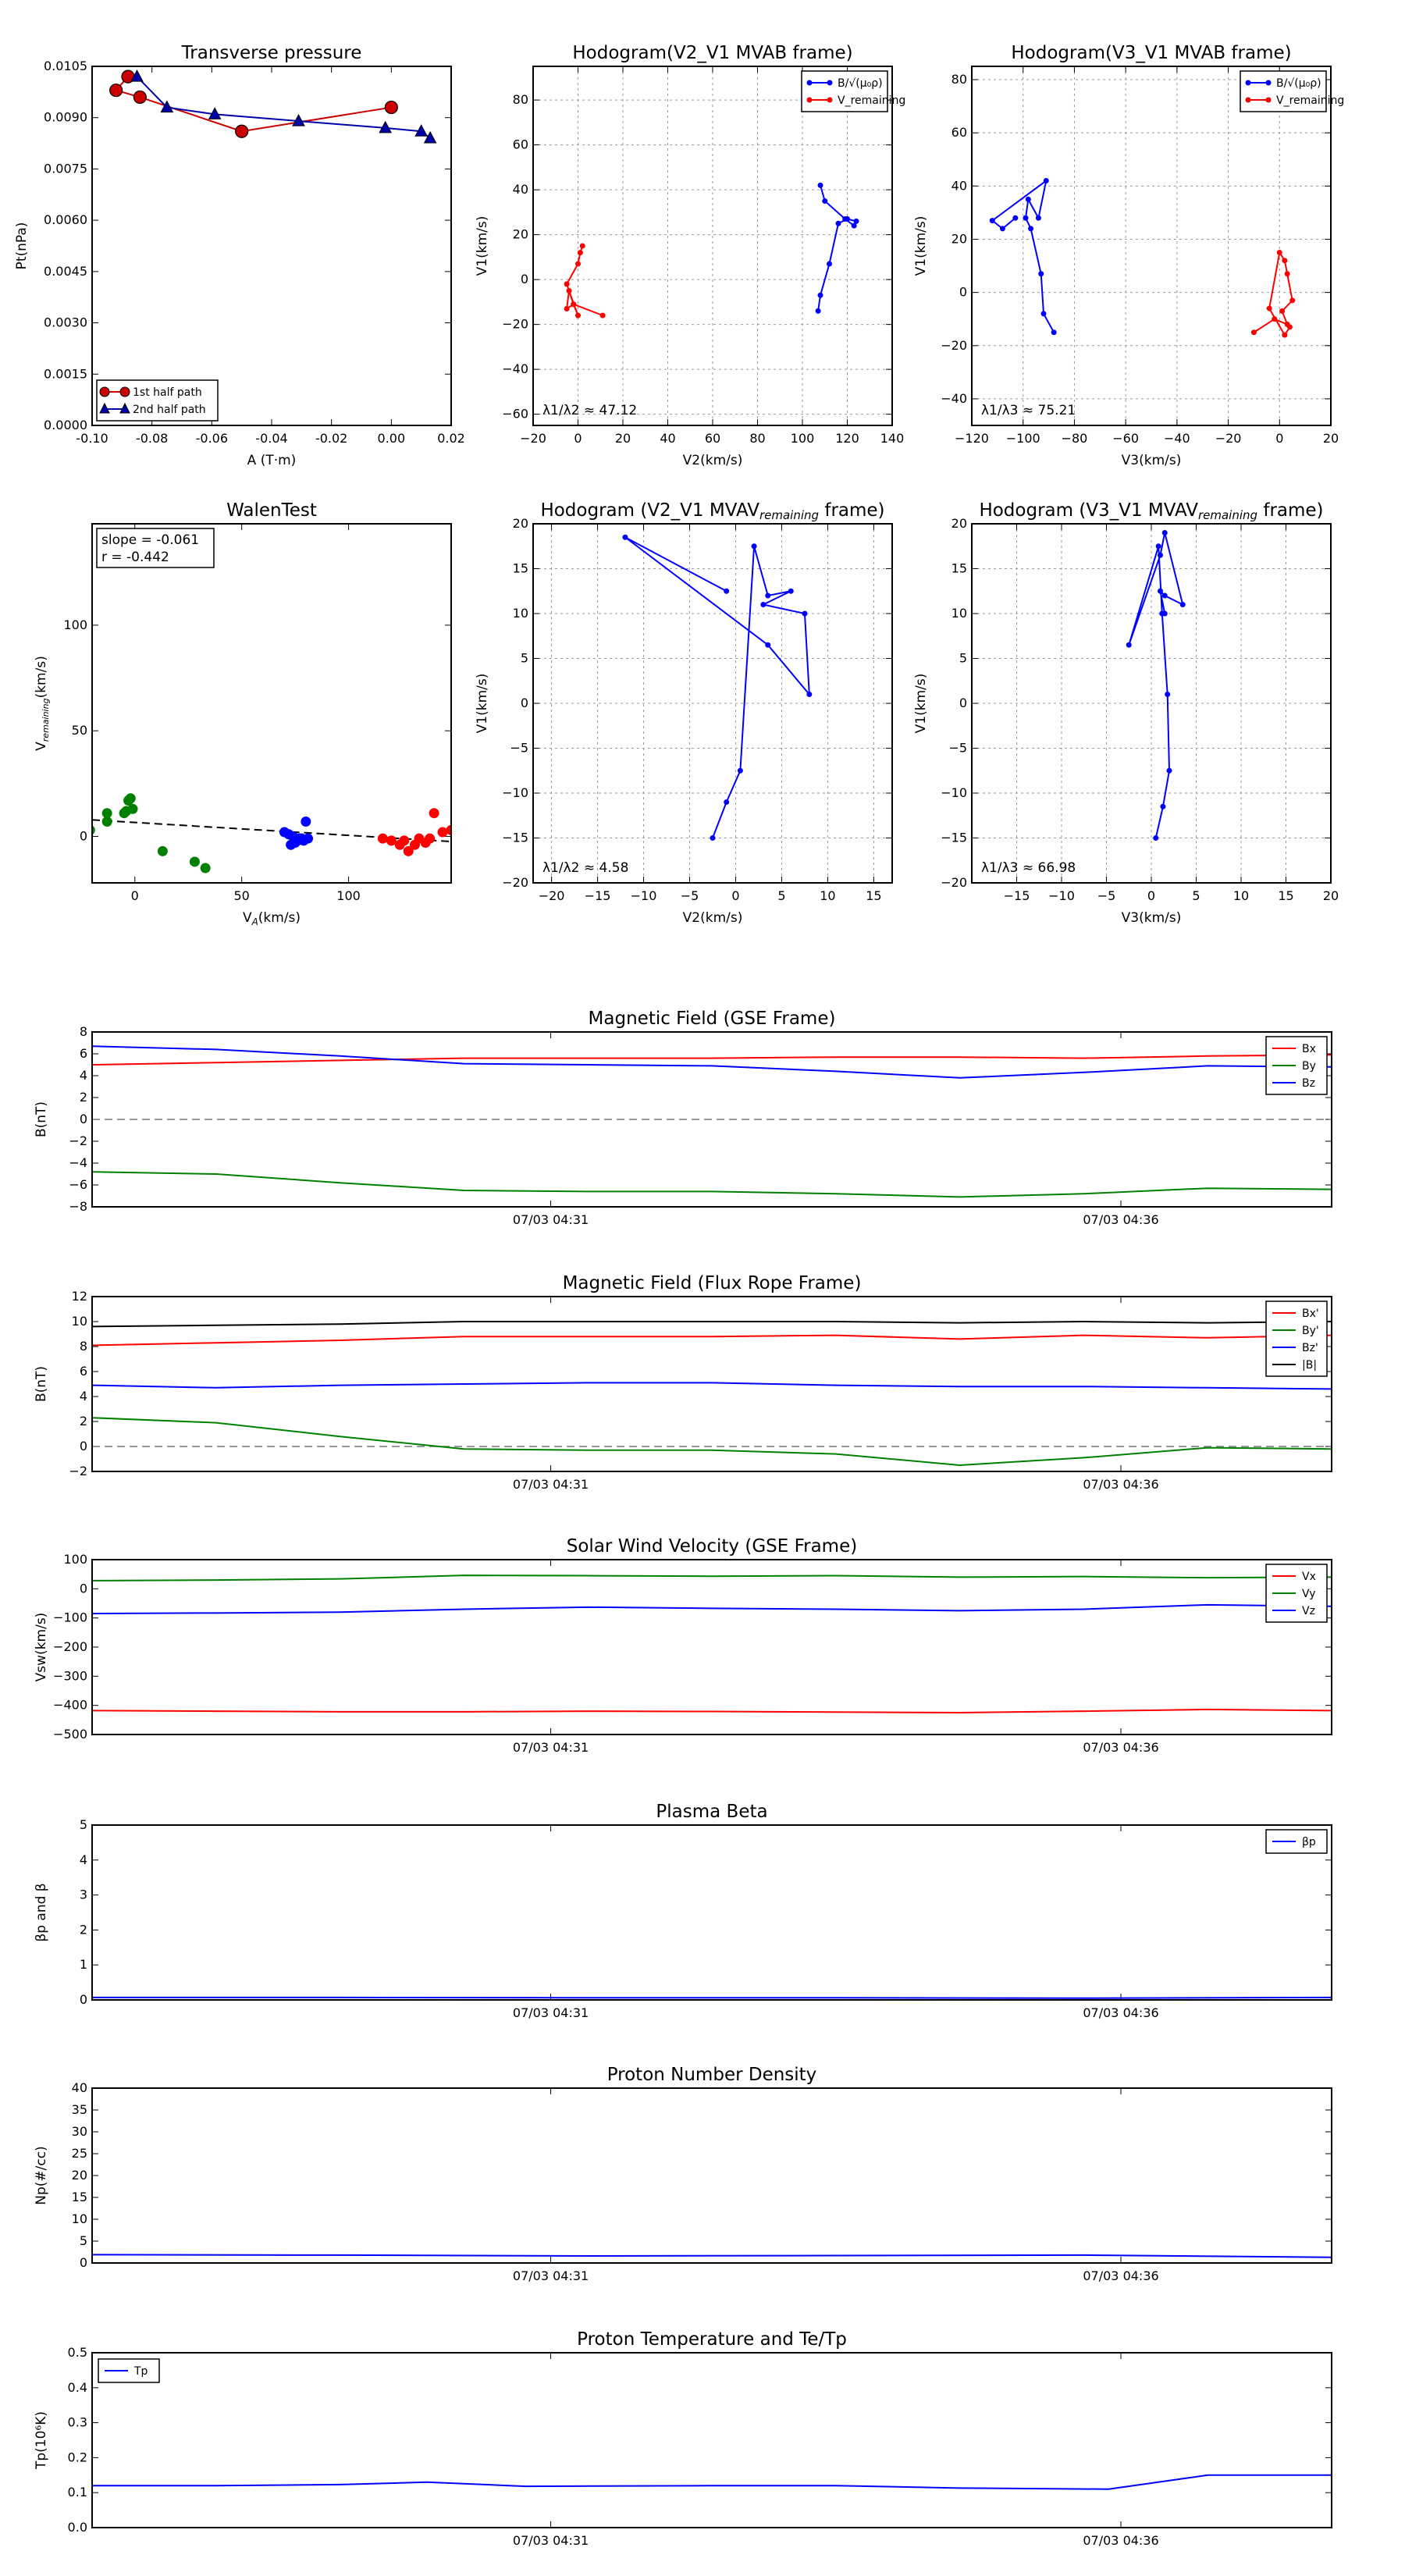  I want to click on chart-title: Magnetic Field (Flux Rope Frame), so click(713, 1283).